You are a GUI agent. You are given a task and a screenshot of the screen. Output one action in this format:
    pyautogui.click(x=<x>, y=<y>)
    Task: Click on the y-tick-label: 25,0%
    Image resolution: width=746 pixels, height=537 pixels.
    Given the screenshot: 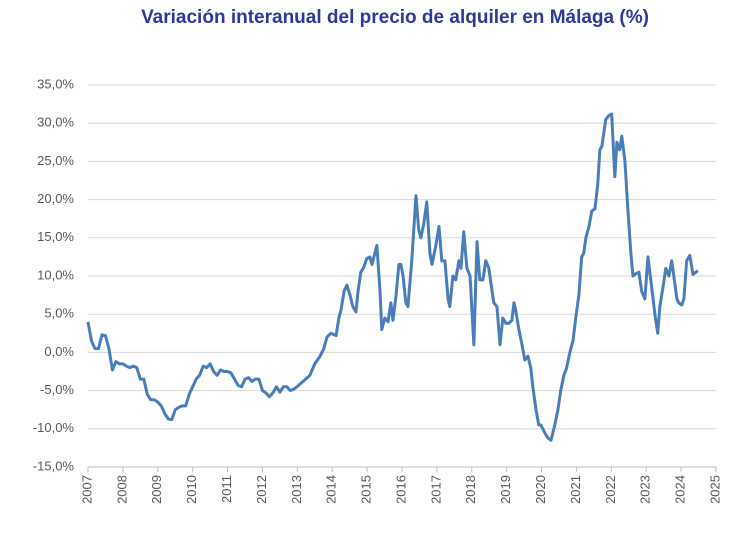 What is the action you would take?
    pyautogui.click(x=55, y=160)
    